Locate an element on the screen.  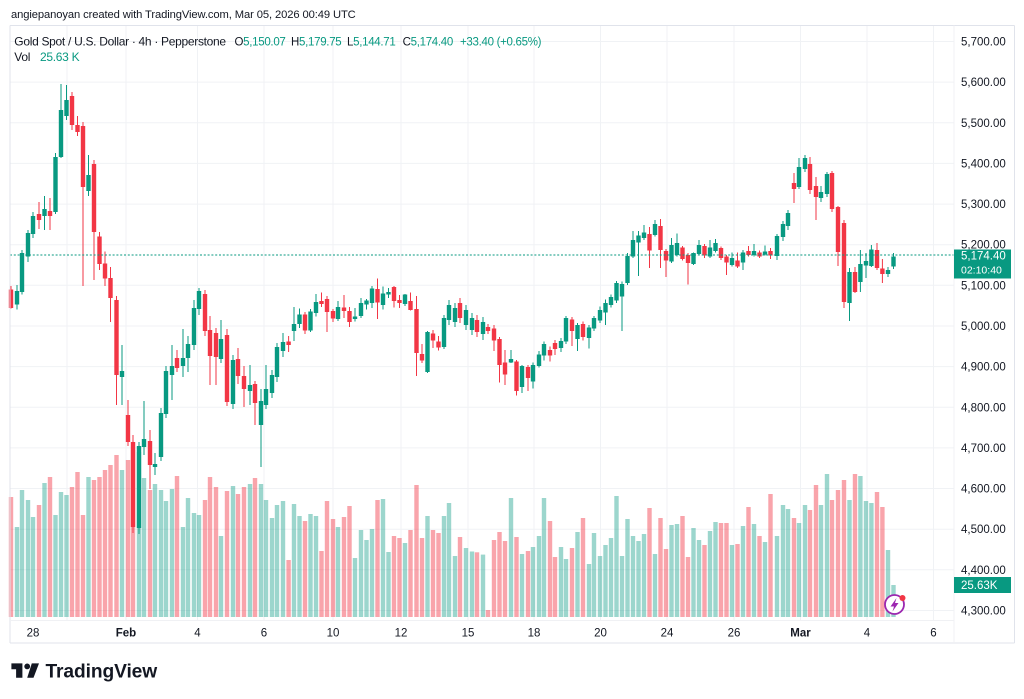
svg-text: 25.63 K is located at coordinates (60, 57).